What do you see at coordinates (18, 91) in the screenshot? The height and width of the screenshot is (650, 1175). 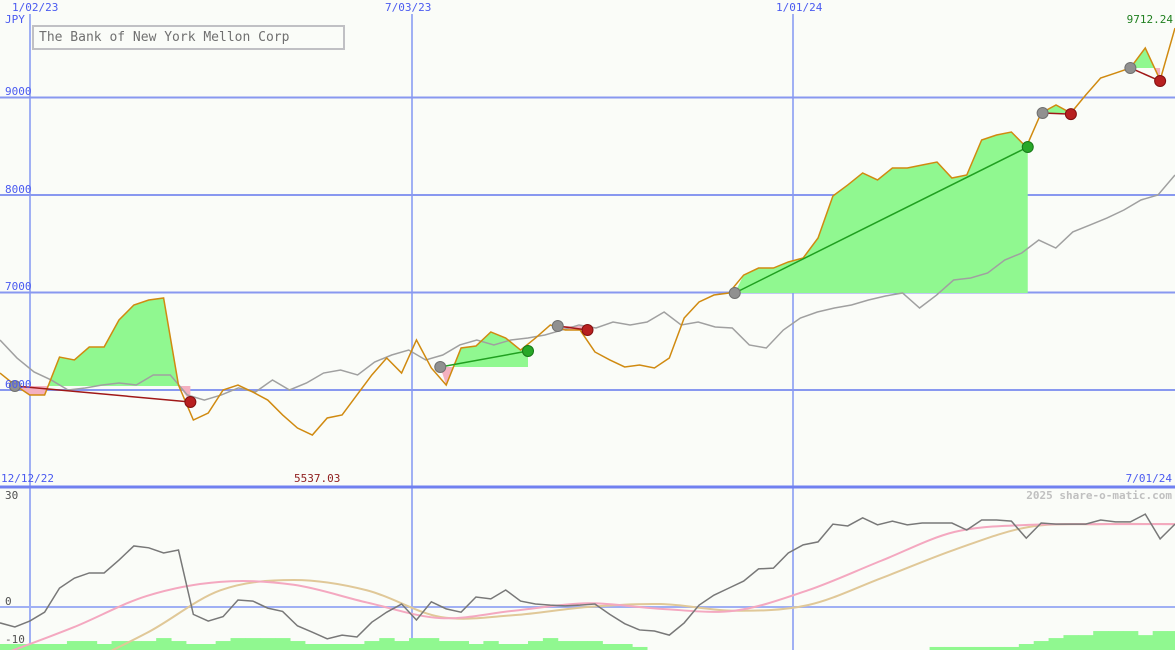 I see `y-tick-label: 9000` at bounding box center [18, 91].